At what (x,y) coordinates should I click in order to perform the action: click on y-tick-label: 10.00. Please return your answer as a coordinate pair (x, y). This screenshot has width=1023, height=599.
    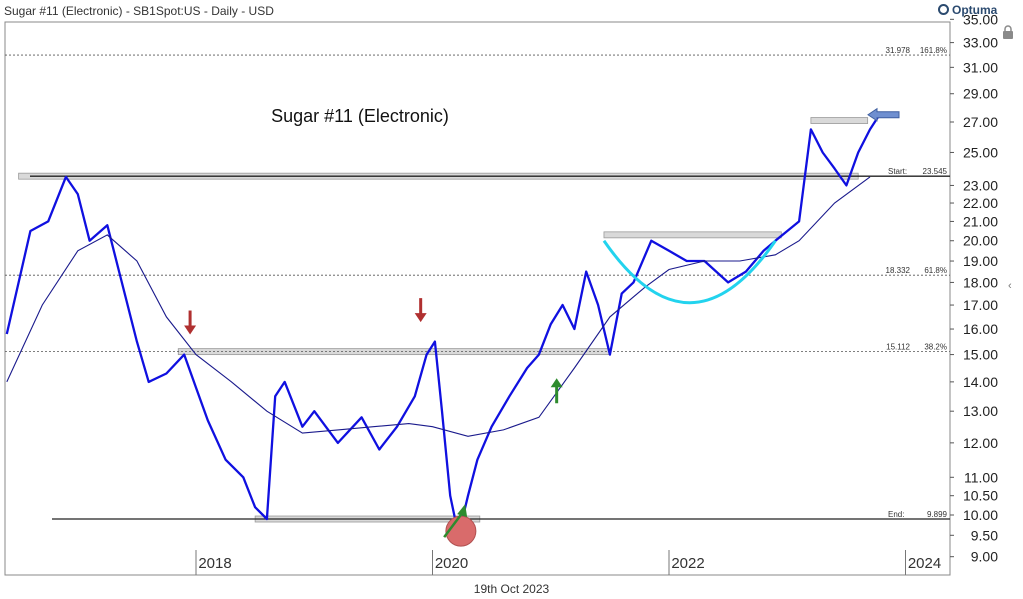
    Looking at the image, I should click on (980, 515).